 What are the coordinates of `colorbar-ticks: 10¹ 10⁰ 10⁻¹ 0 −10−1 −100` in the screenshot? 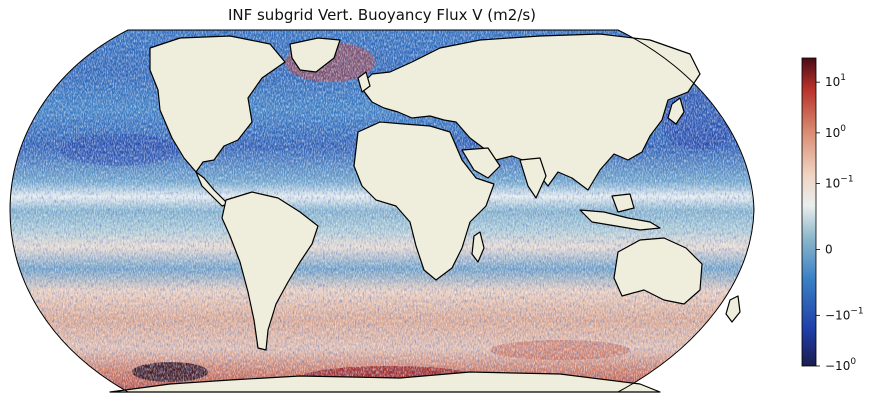 It's located at (840, 223).